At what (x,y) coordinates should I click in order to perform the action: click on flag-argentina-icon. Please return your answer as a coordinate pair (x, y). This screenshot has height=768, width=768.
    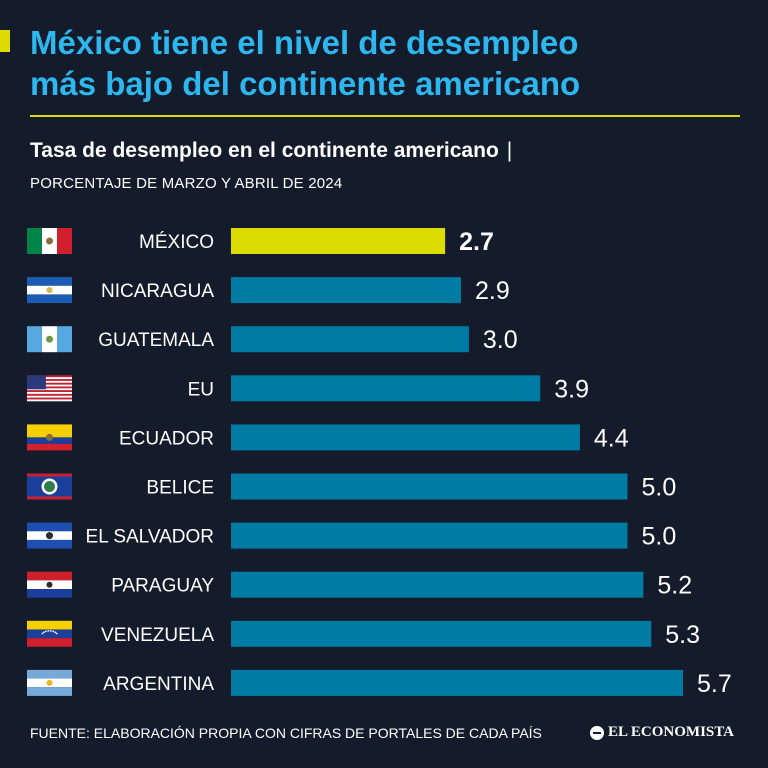
    Looking at the image, I should click on (49, 682).